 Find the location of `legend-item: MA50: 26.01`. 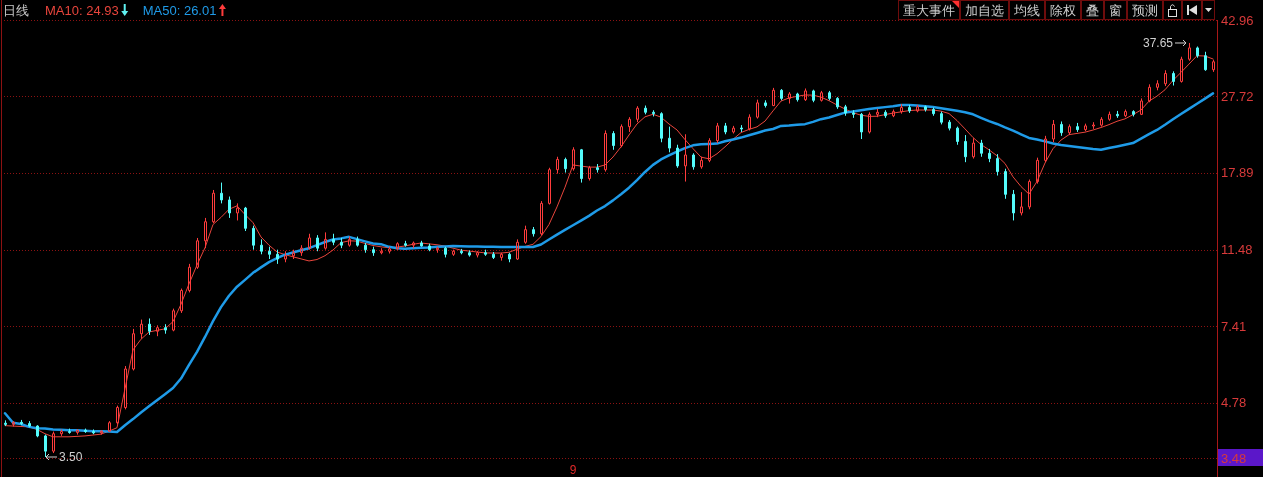

legend-item: MA50: 26.01 is located at coordinates (179, 10).